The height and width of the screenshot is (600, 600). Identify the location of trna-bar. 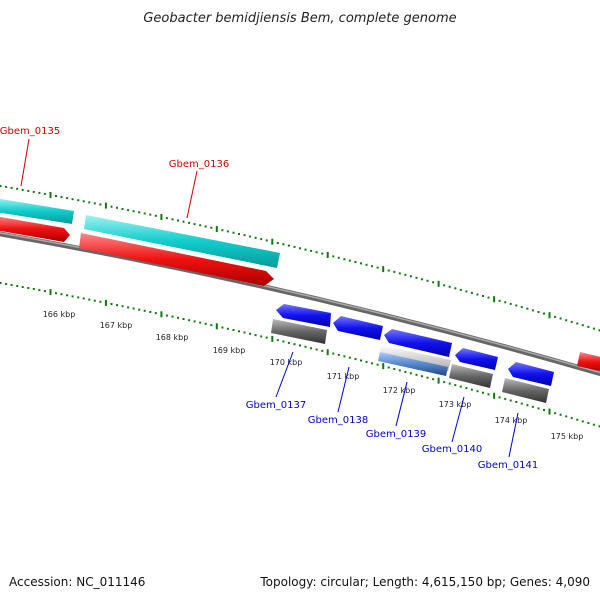
(413, 364).